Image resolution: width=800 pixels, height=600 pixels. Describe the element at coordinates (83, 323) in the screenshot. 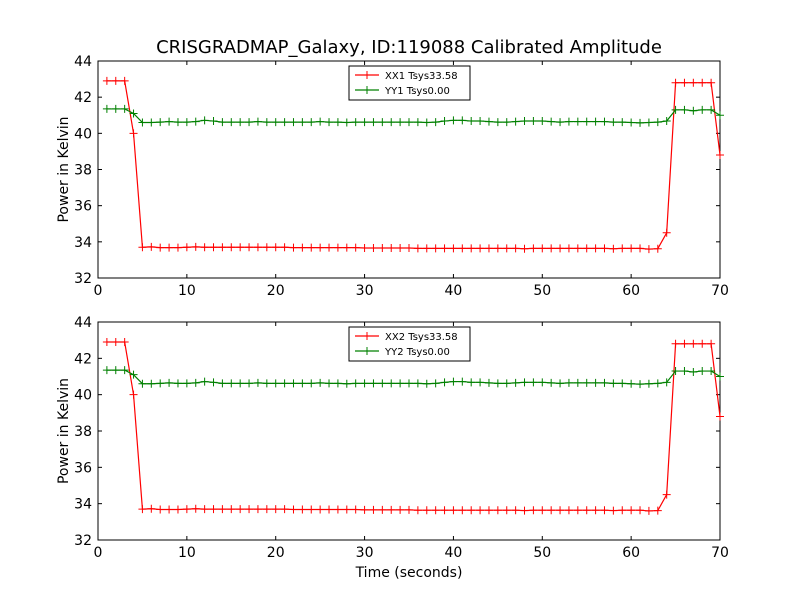

I see `y-tick-label: 44` at that location.